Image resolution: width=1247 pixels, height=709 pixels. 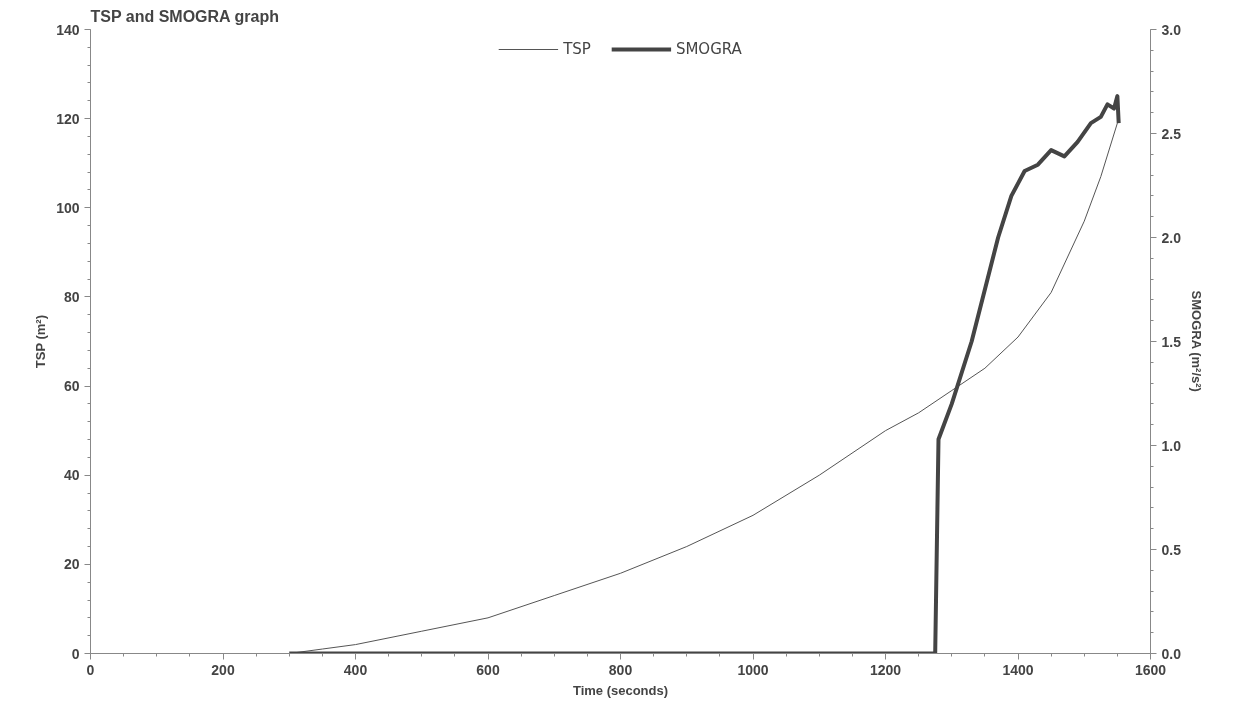 I want to click on y-tick-label: 120, so click(x=68, y=118).